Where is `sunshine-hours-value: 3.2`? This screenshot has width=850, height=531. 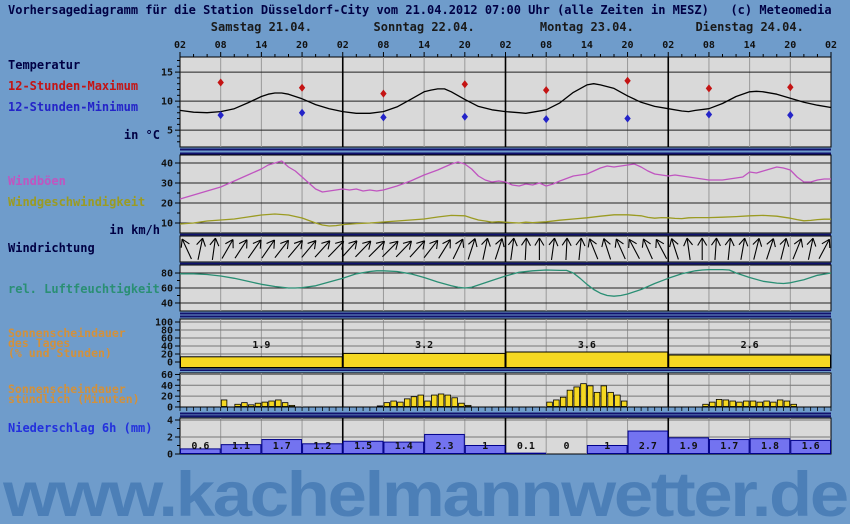
sunshine-hours-value: 3.2 is located at coordinates (424, 345).